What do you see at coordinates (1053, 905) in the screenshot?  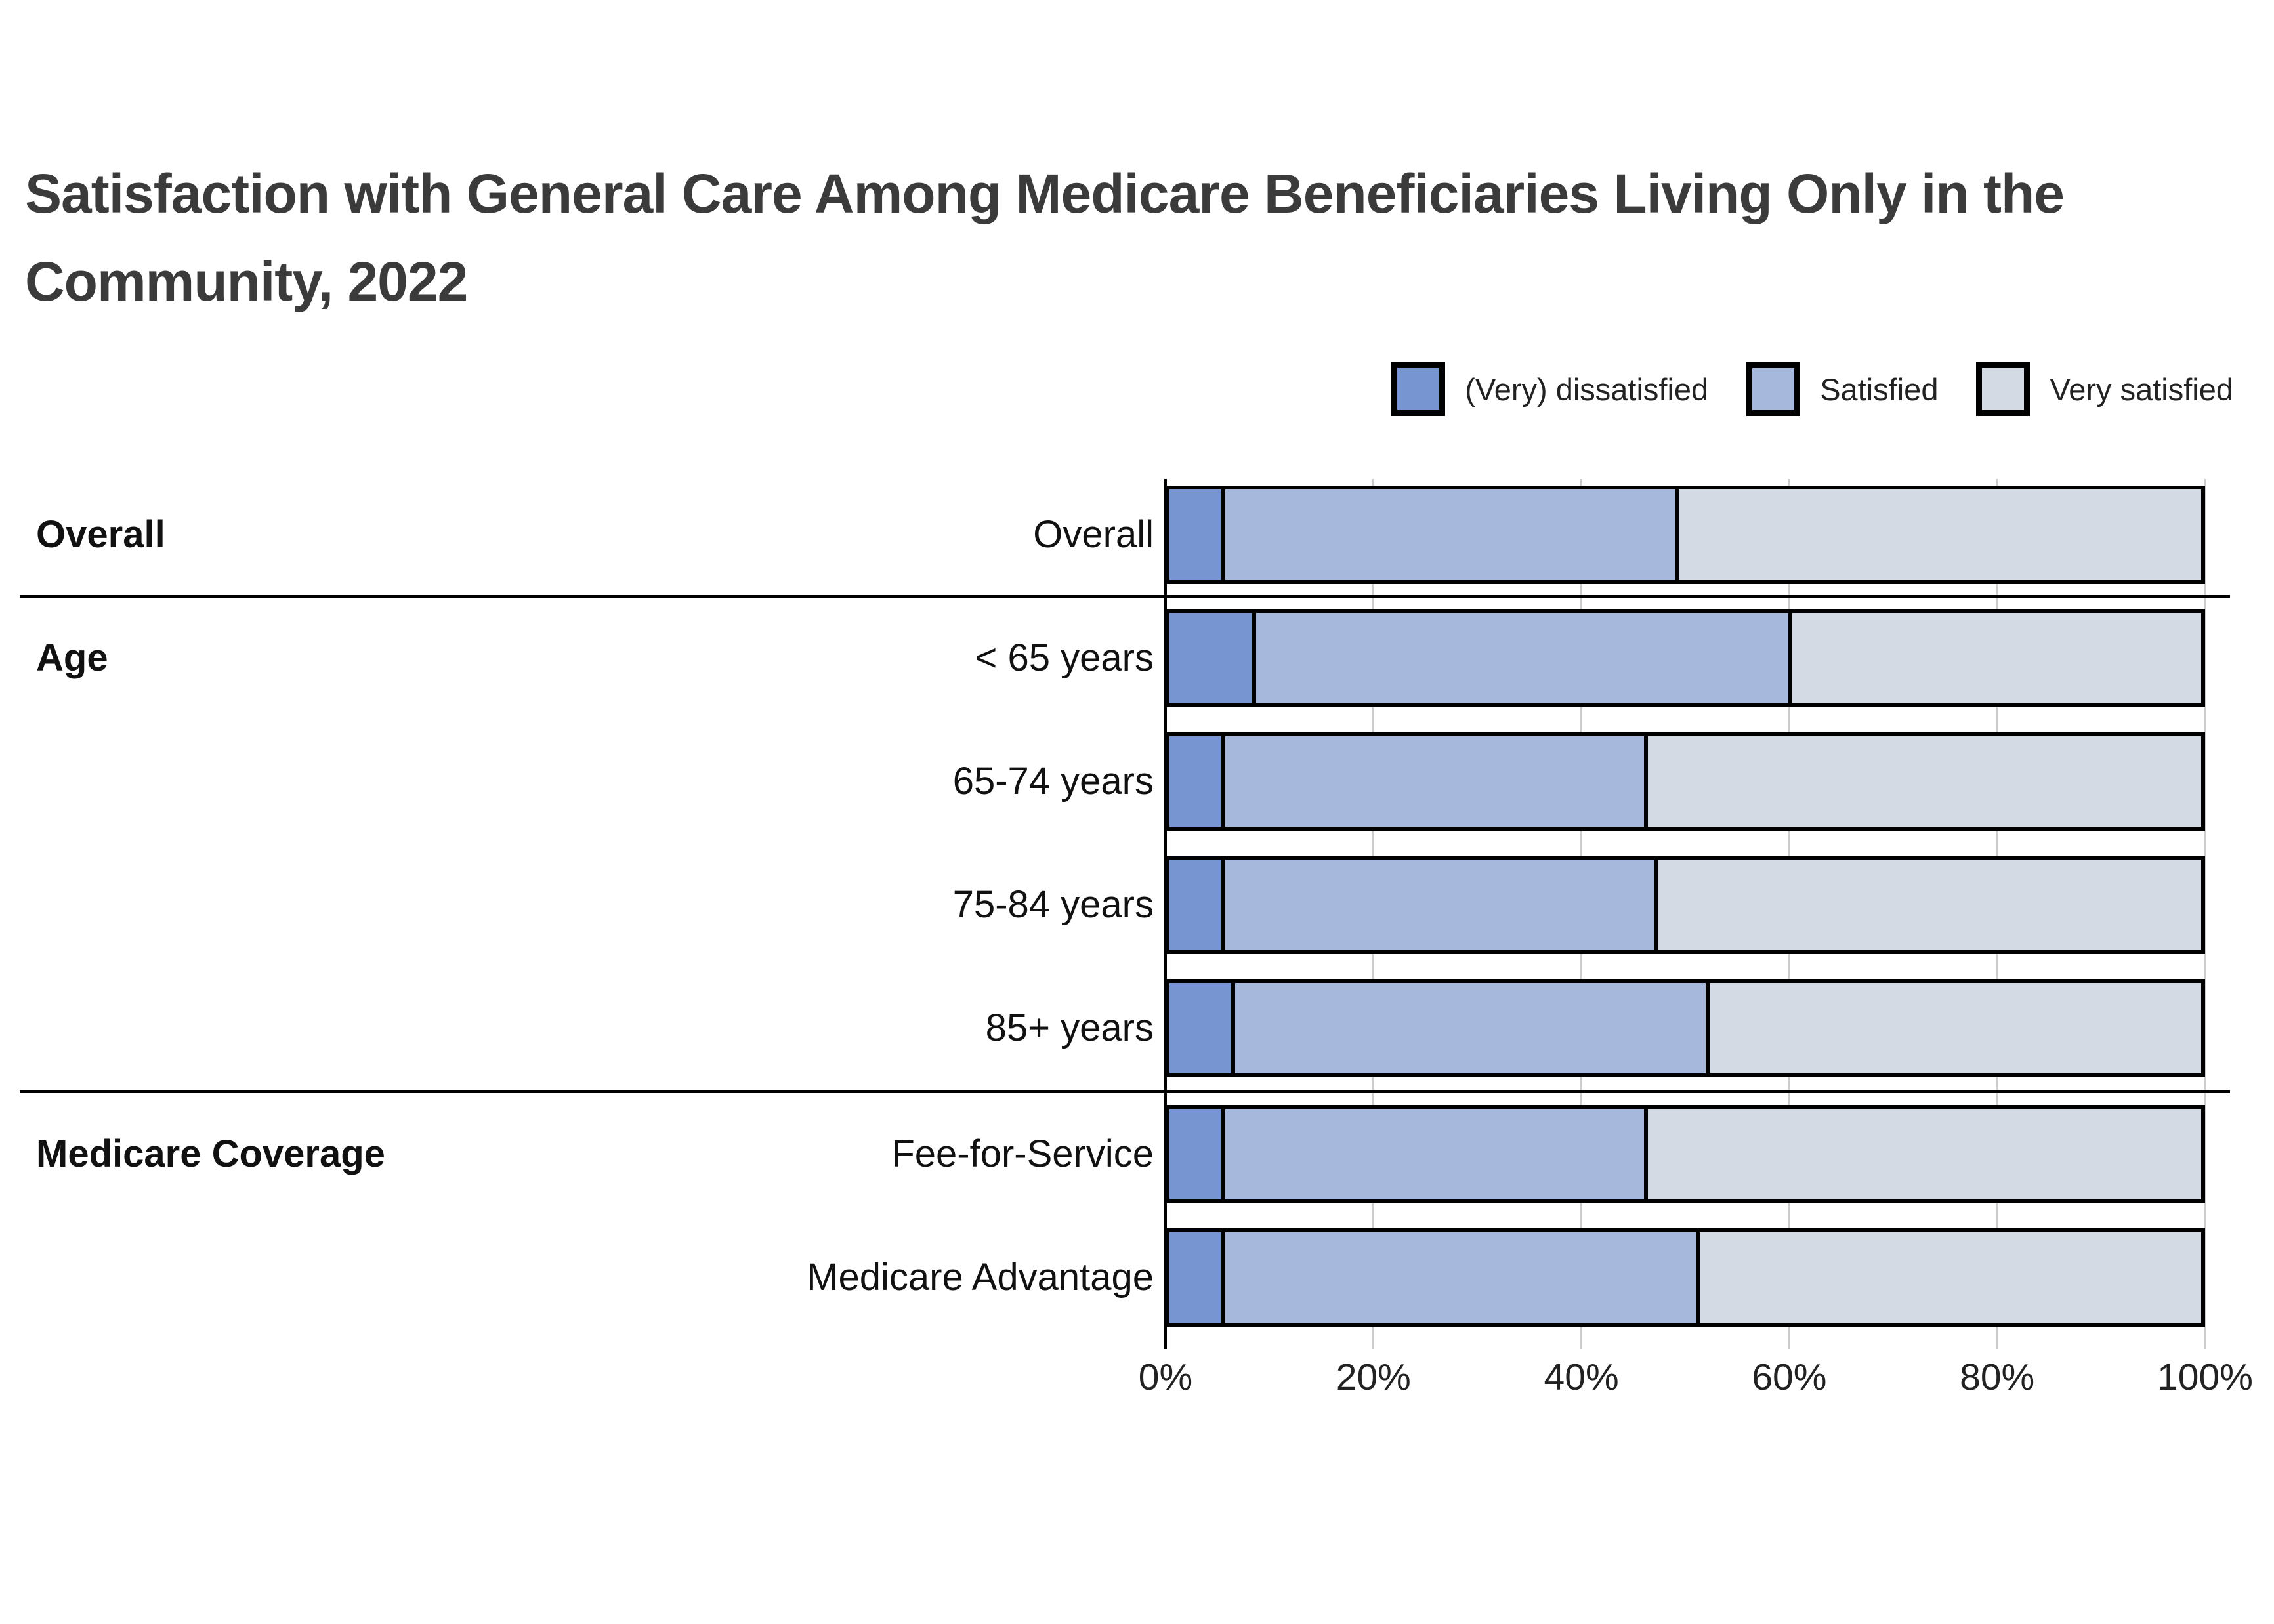 I see `row-label: 75-84 years` at bounding box center [1053, 905].